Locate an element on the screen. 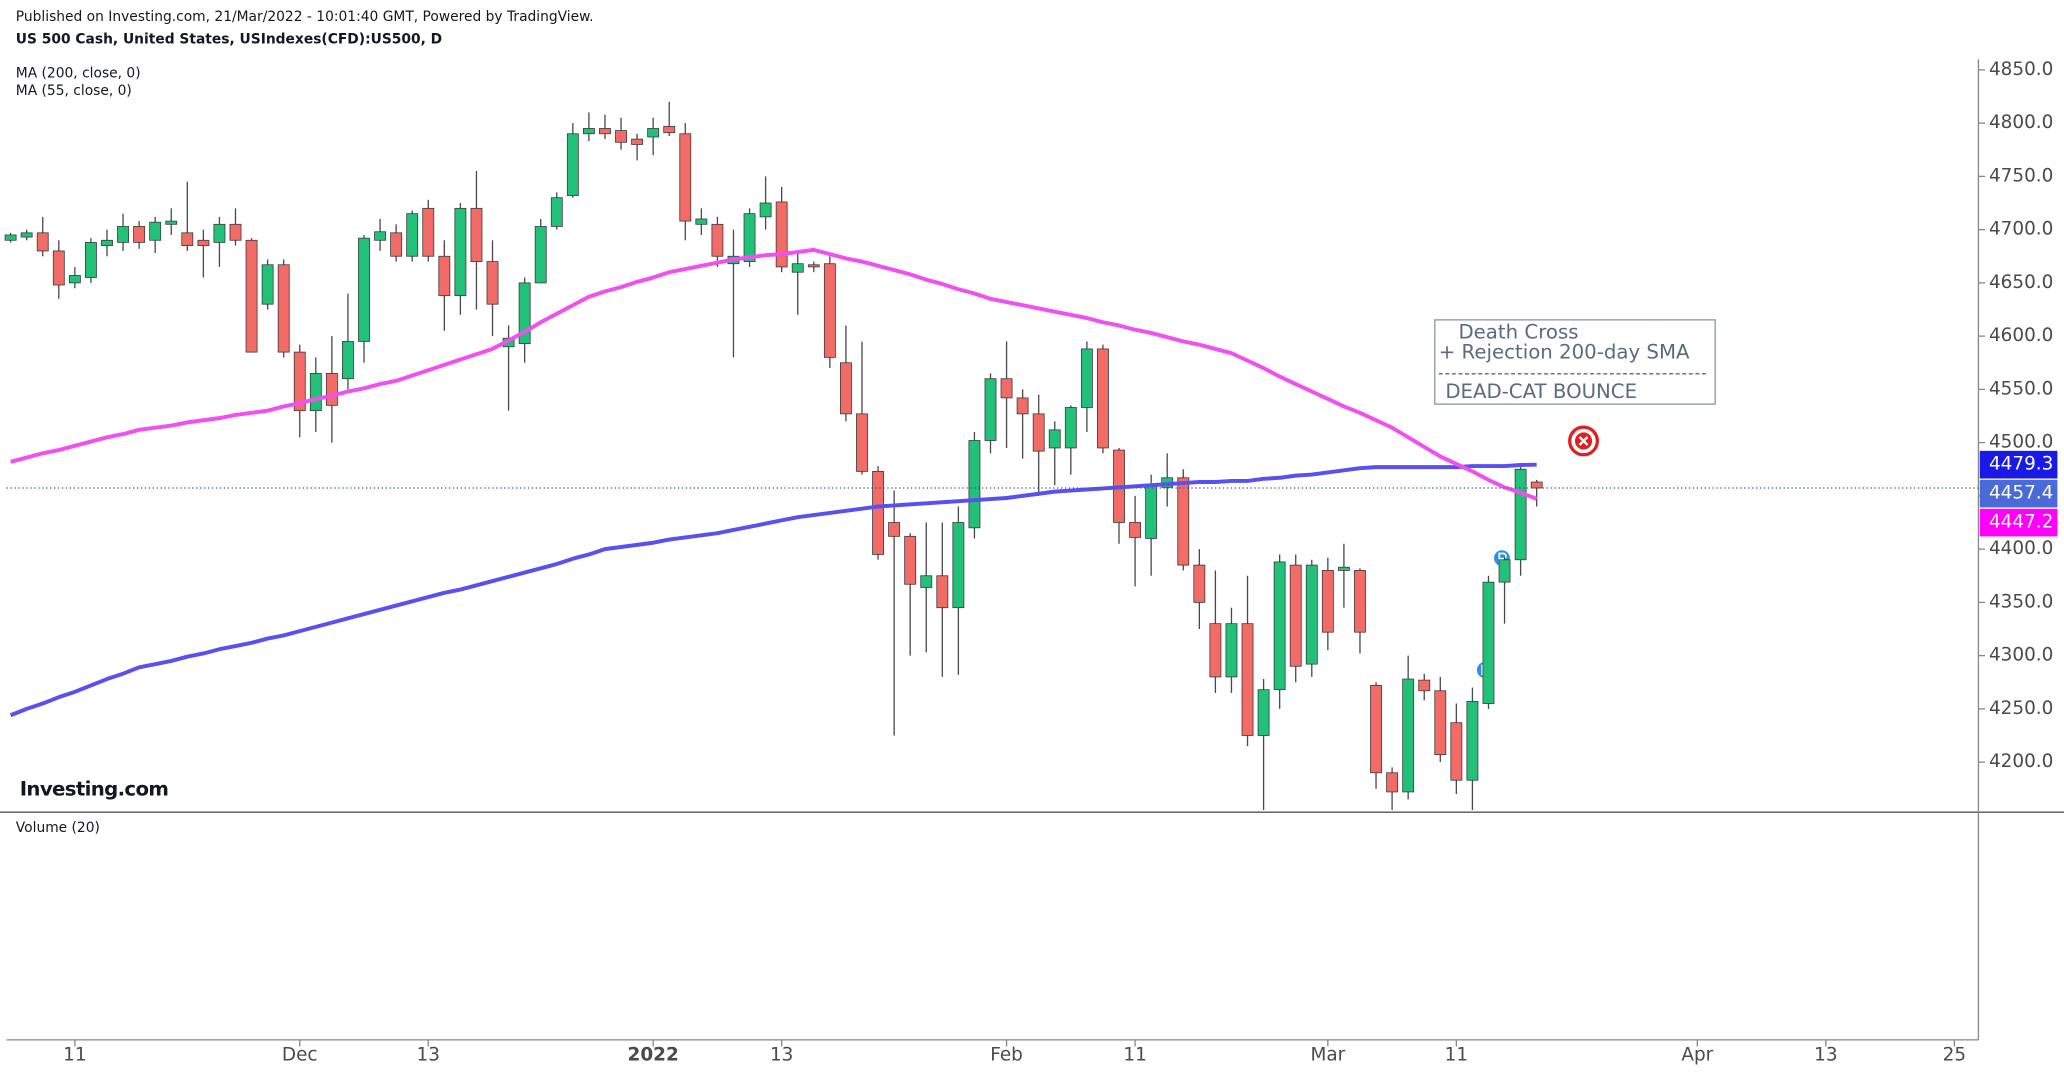  x-tick-label: Mar is located at coordinates (1327, 1055).